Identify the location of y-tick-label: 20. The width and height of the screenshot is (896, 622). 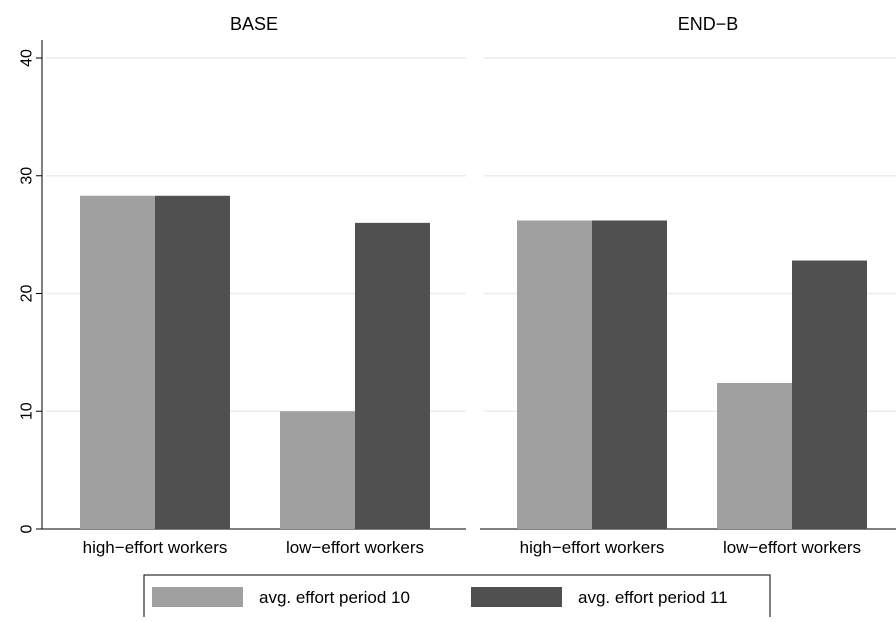
(27, 294).